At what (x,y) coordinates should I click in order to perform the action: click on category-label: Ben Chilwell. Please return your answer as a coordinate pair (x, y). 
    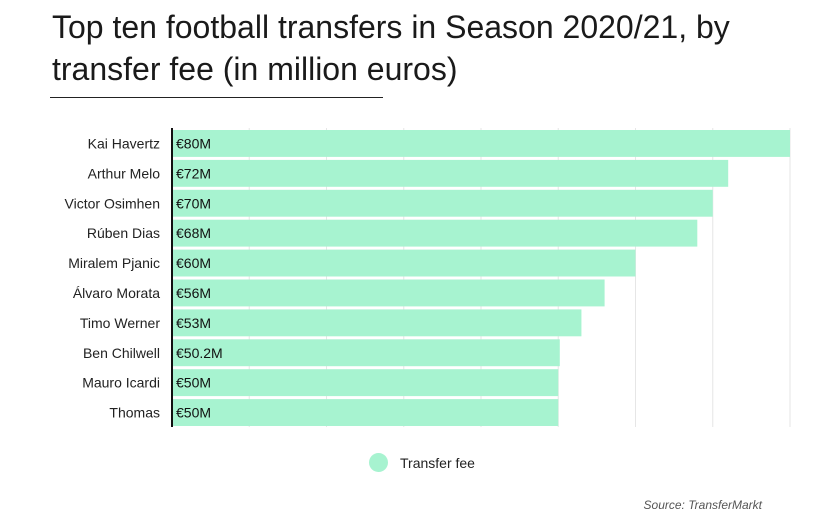
    Looking at the image, I should click on (121, 353).